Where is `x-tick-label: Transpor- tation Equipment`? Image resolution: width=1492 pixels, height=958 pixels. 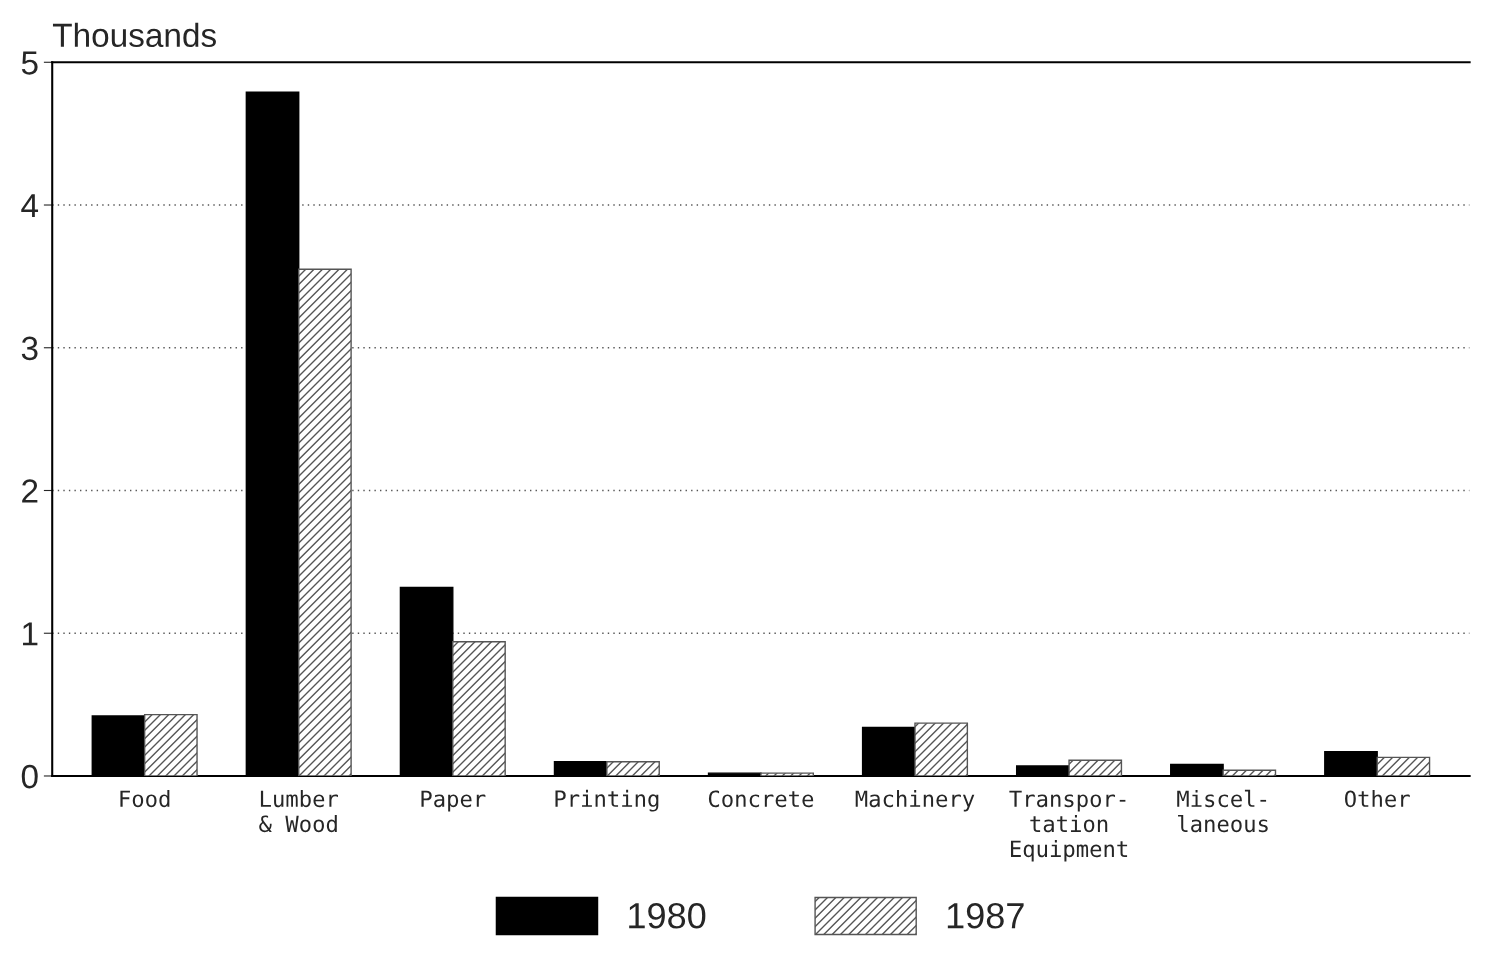 x-tick-label: Transpor- tation Equipment is located at coordinates (1068, 826).